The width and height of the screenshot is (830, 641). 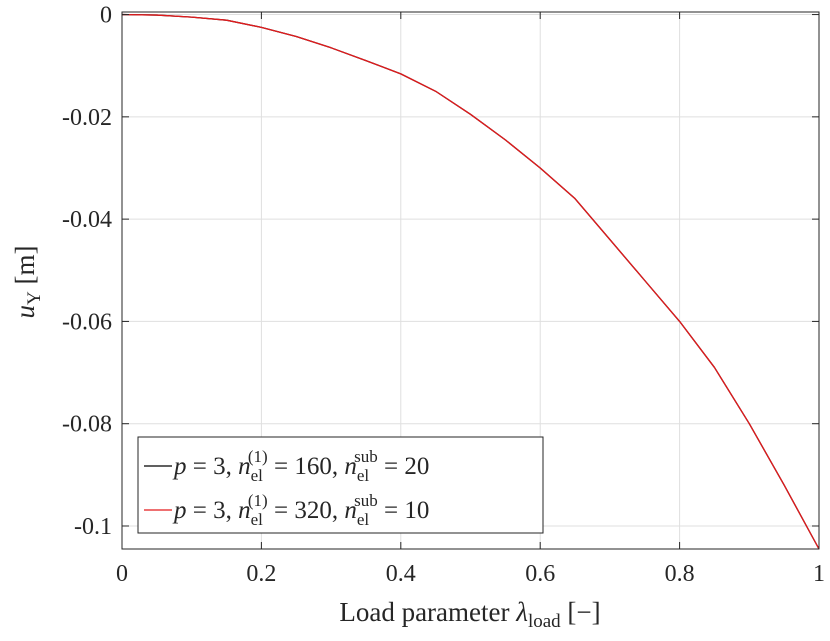 I want to click on x-tick-label-2: 0.4, so click(x=401, y=574).